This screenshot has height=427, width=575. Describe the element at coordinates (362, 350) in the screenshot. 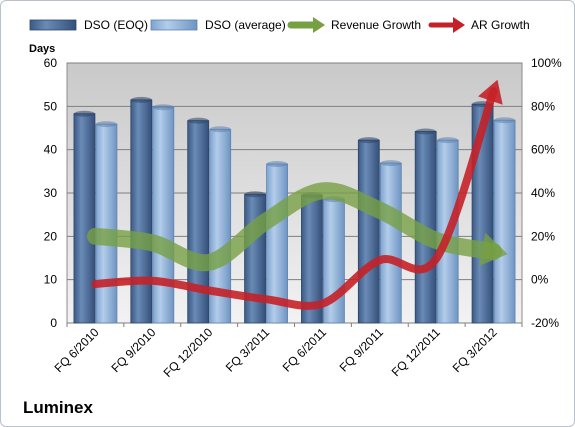

I see `x-tick-label: FQ 9/2011` at that location.